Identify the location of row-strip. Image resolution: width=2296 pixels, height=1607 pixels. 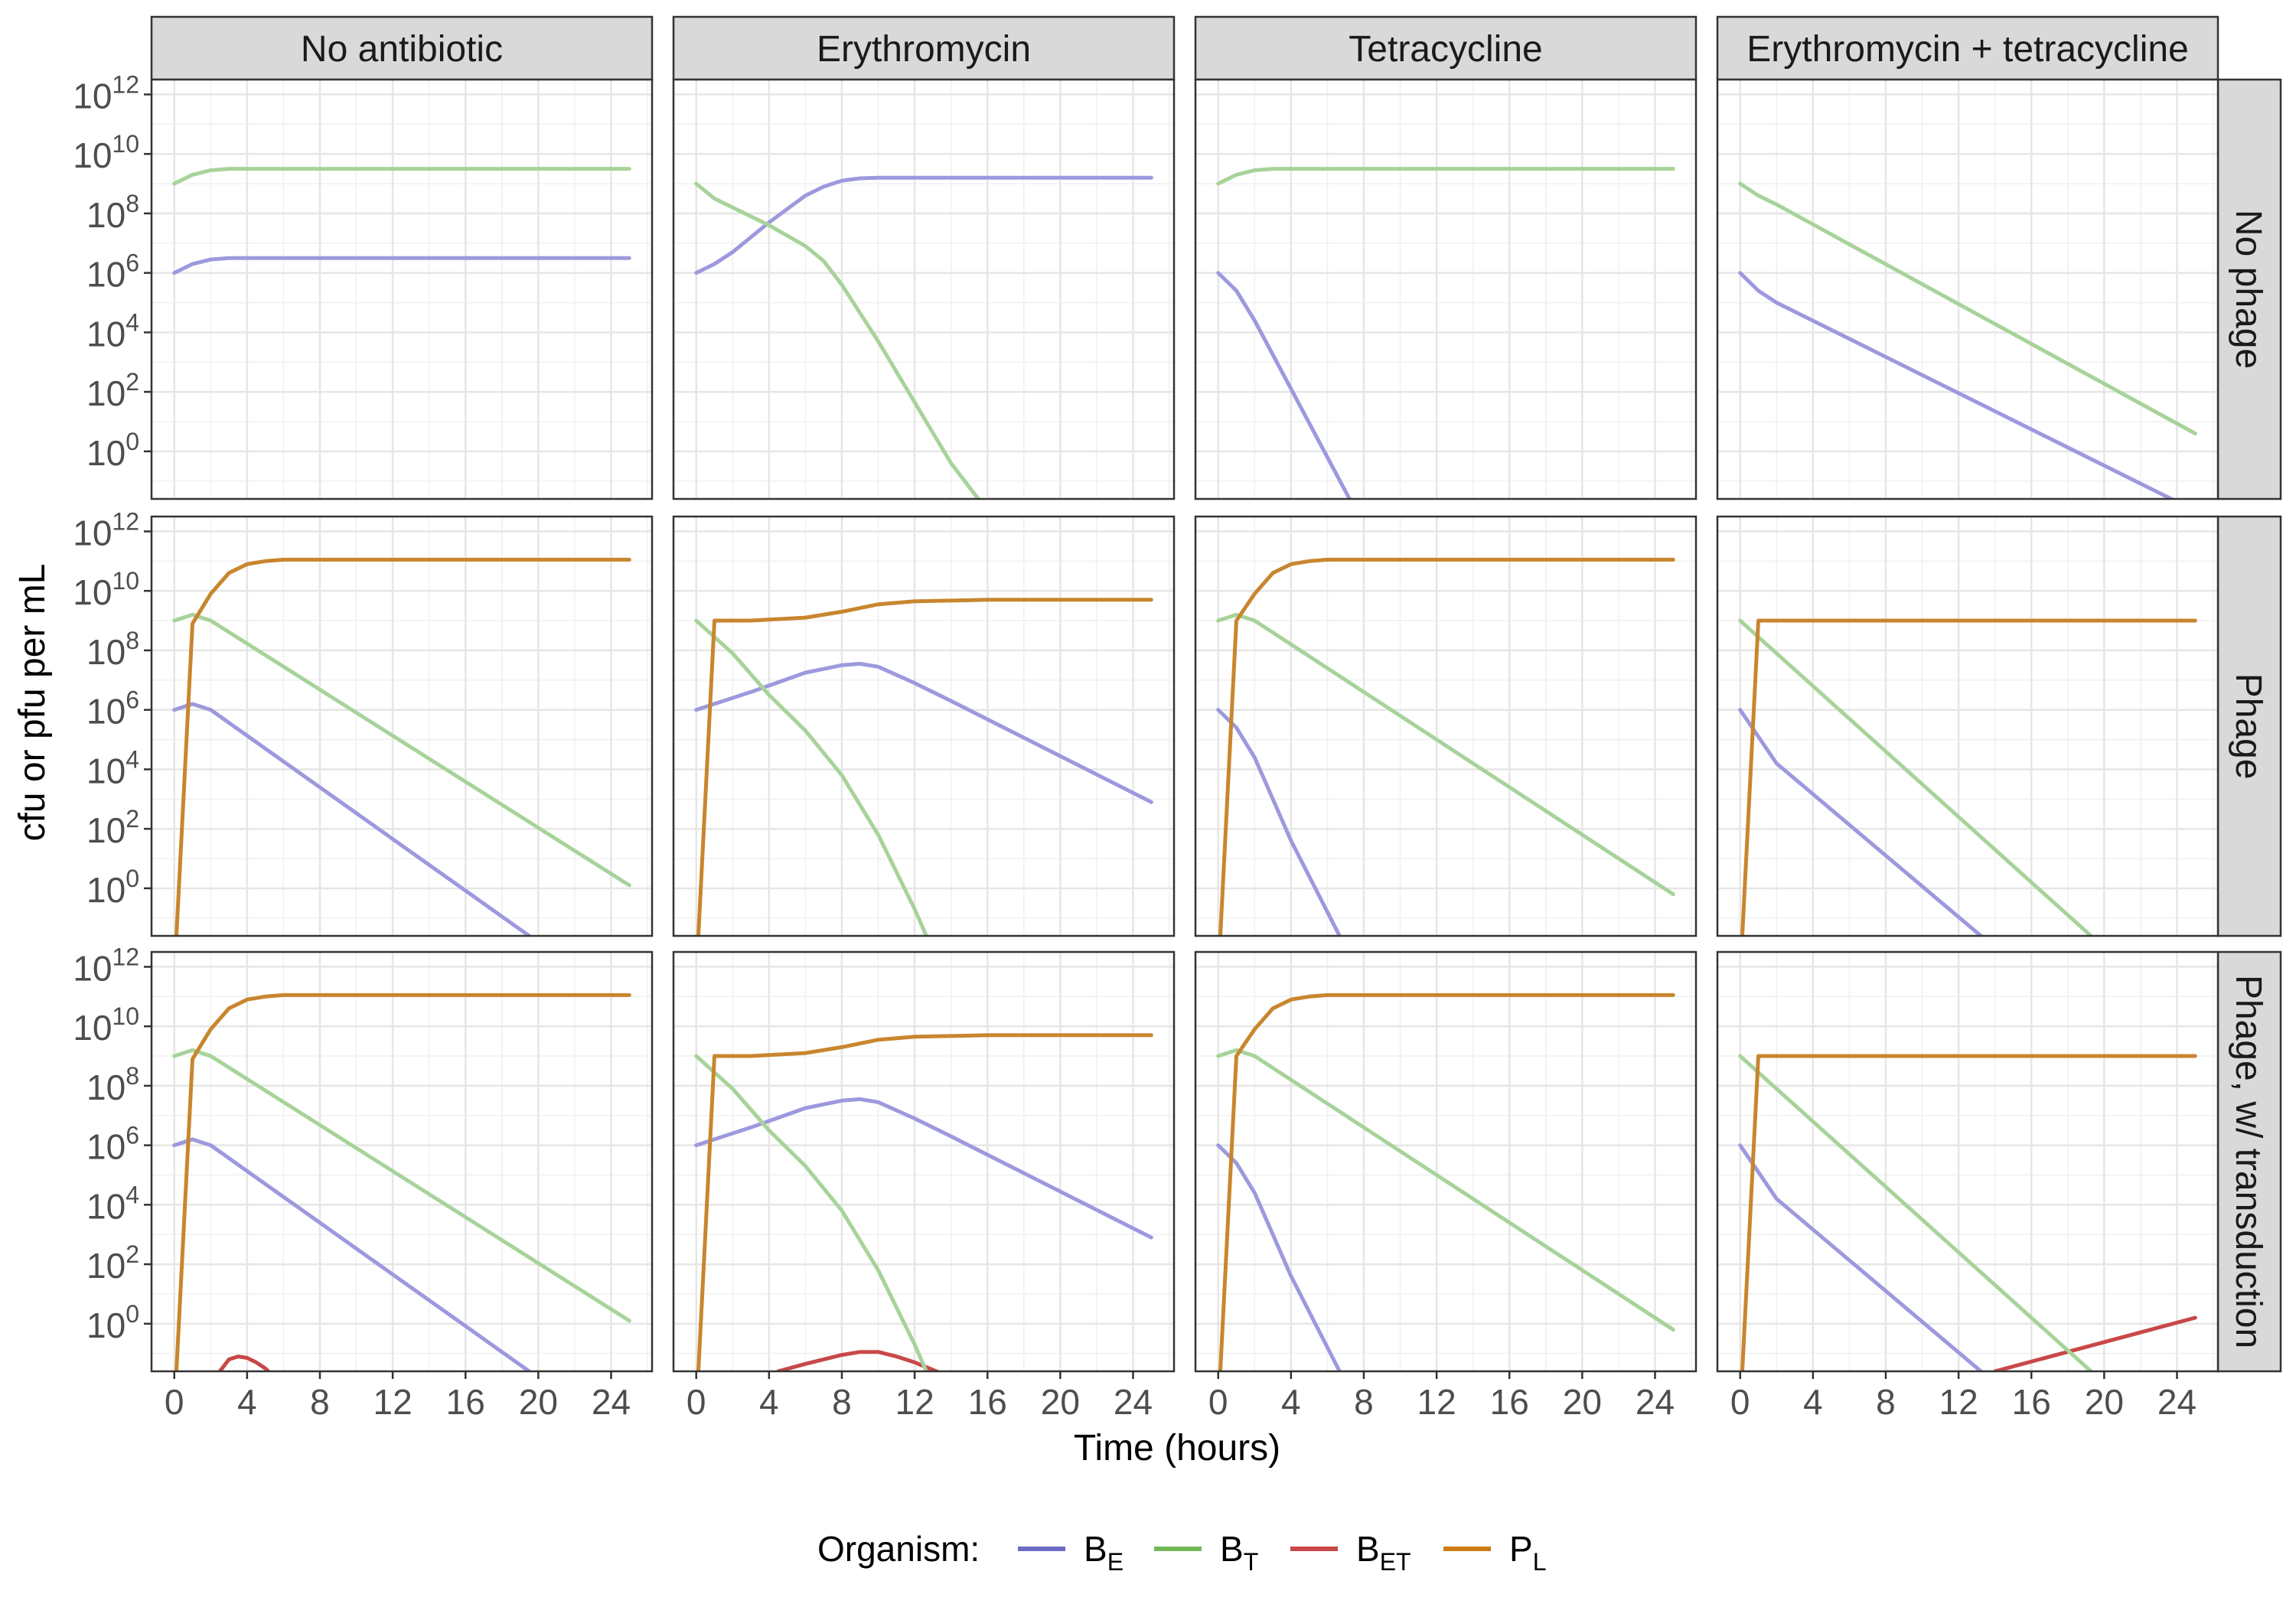
(2249, 289).